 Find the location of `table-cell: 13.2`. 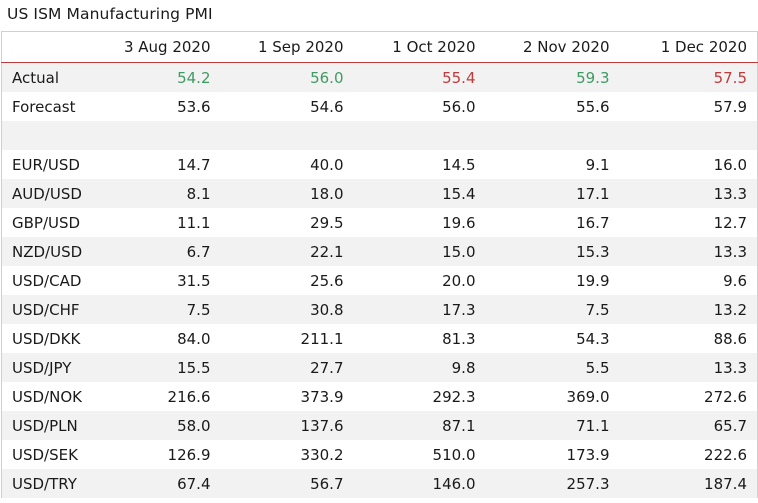

table-cell: 13.2 is located at coordinates (688, 309).